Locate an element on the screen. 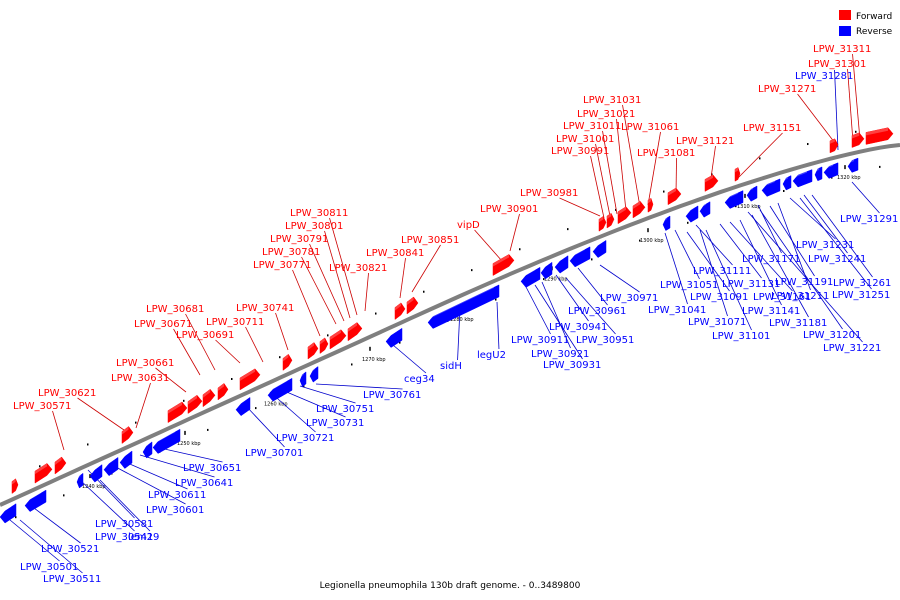 The height and width of the screenshot is (600, 900). gene-label: LPW_31131 is located at coordinates (751, 284).